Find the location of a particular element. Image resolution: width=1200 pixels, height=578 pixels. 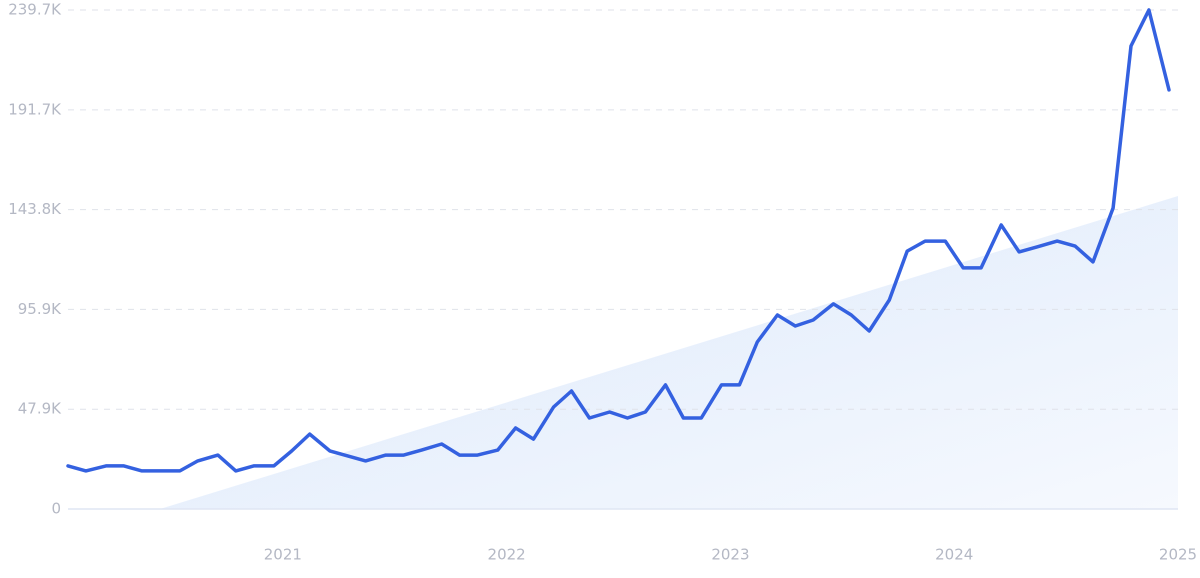

y-tick-label: 191.7K is located at coordinates (35, 109).